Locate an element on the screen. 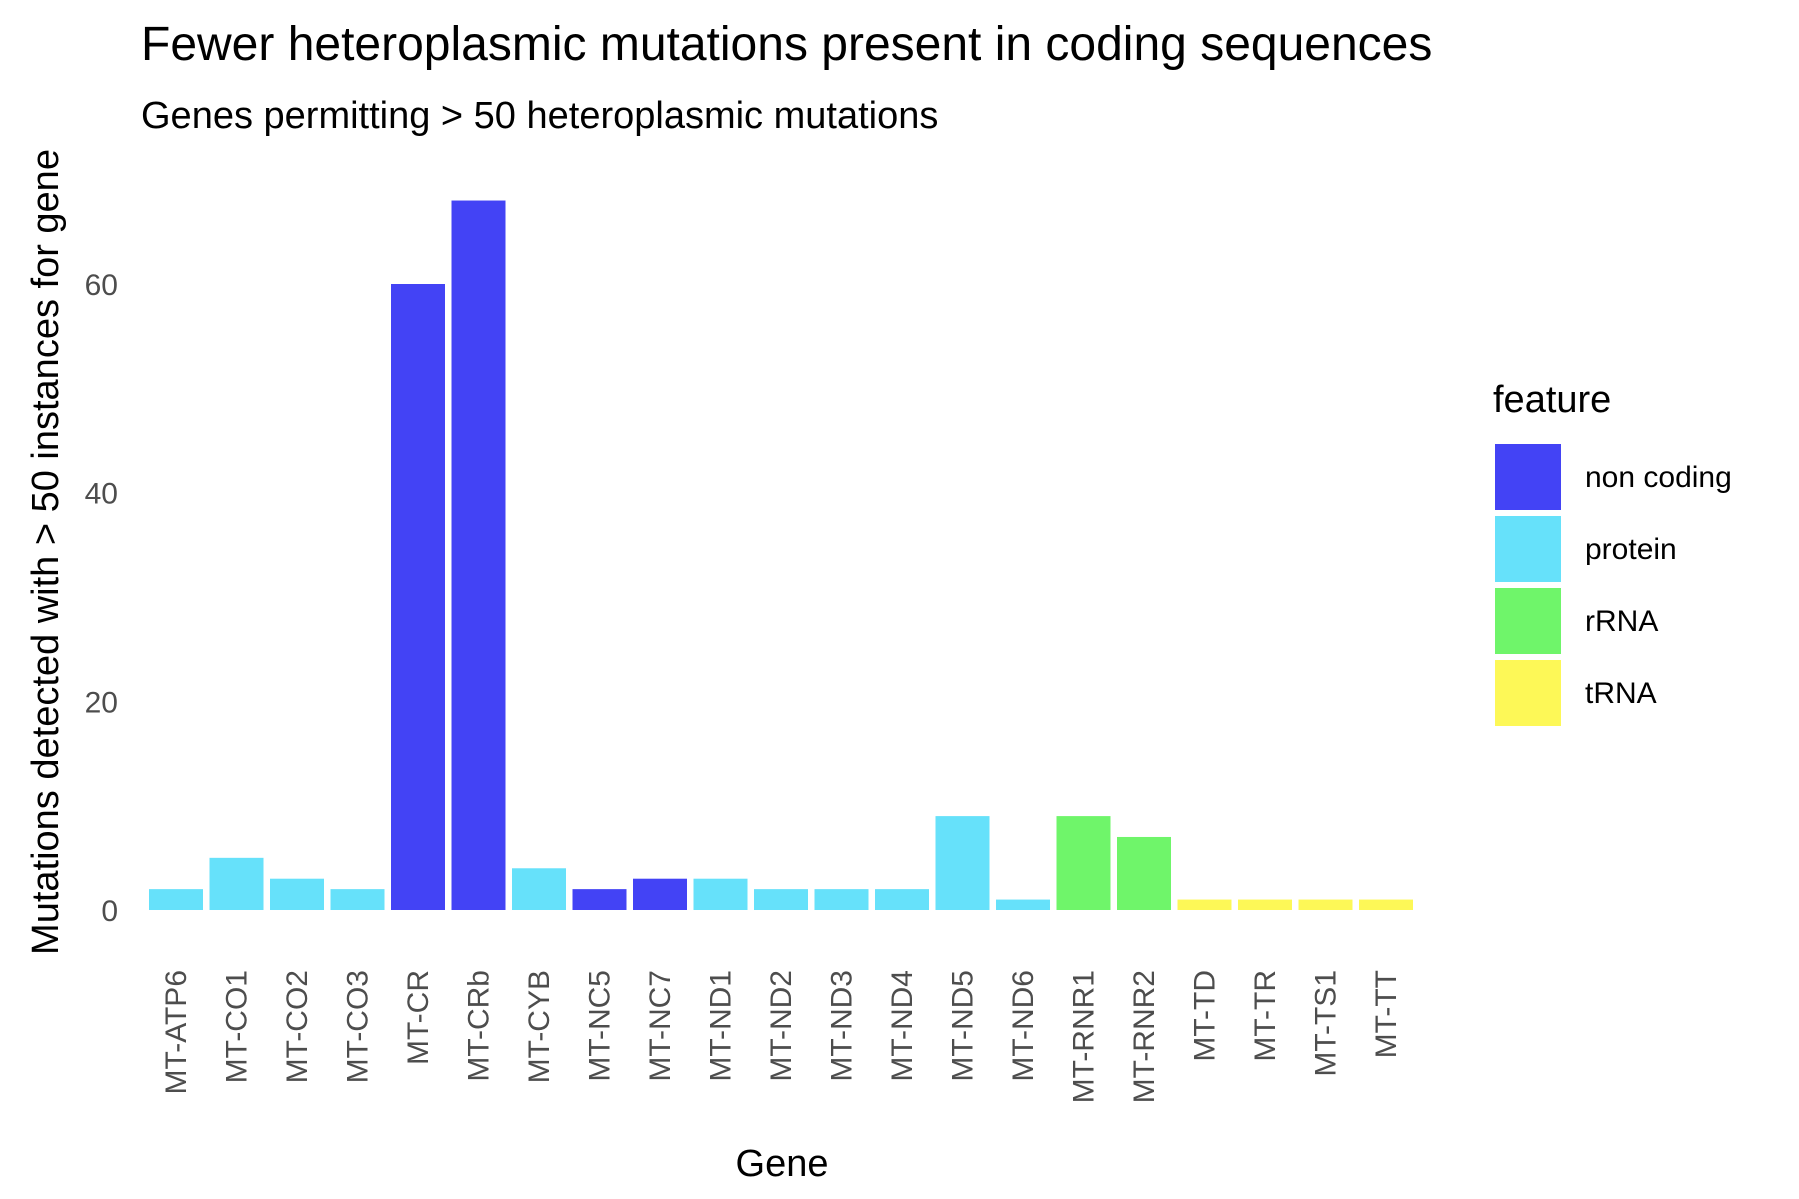  x-tick-label: MT-ND1 is located at coordinates (721, 1026).